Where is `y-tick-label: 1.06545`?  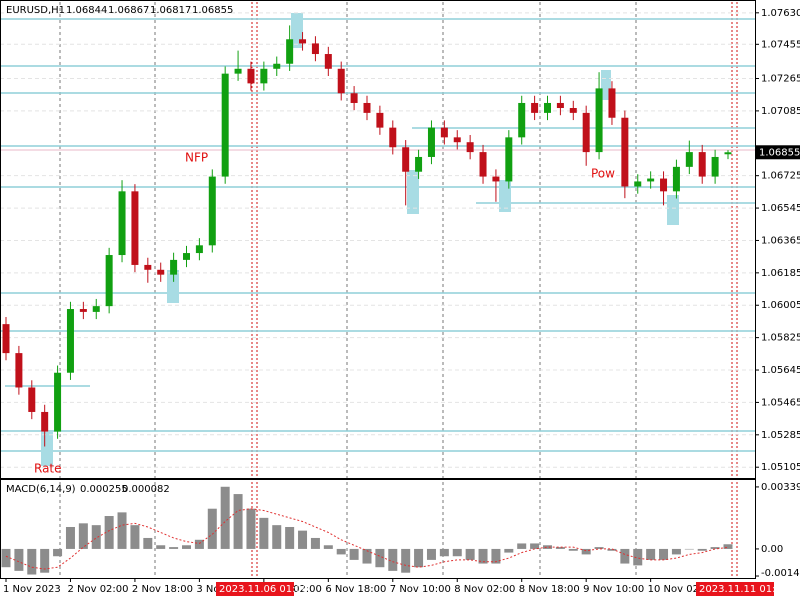
y-tick-label: 1.06545 is located at coordinates (780, 208).